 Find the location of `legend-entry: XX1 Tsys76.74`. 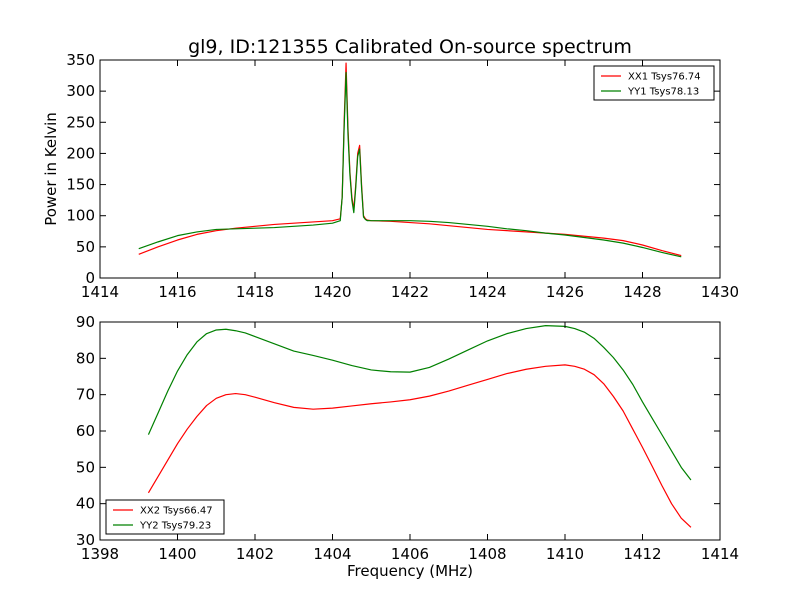

legend-entry: XX1 Tsys76.74 is located at coordinates (664, 77).